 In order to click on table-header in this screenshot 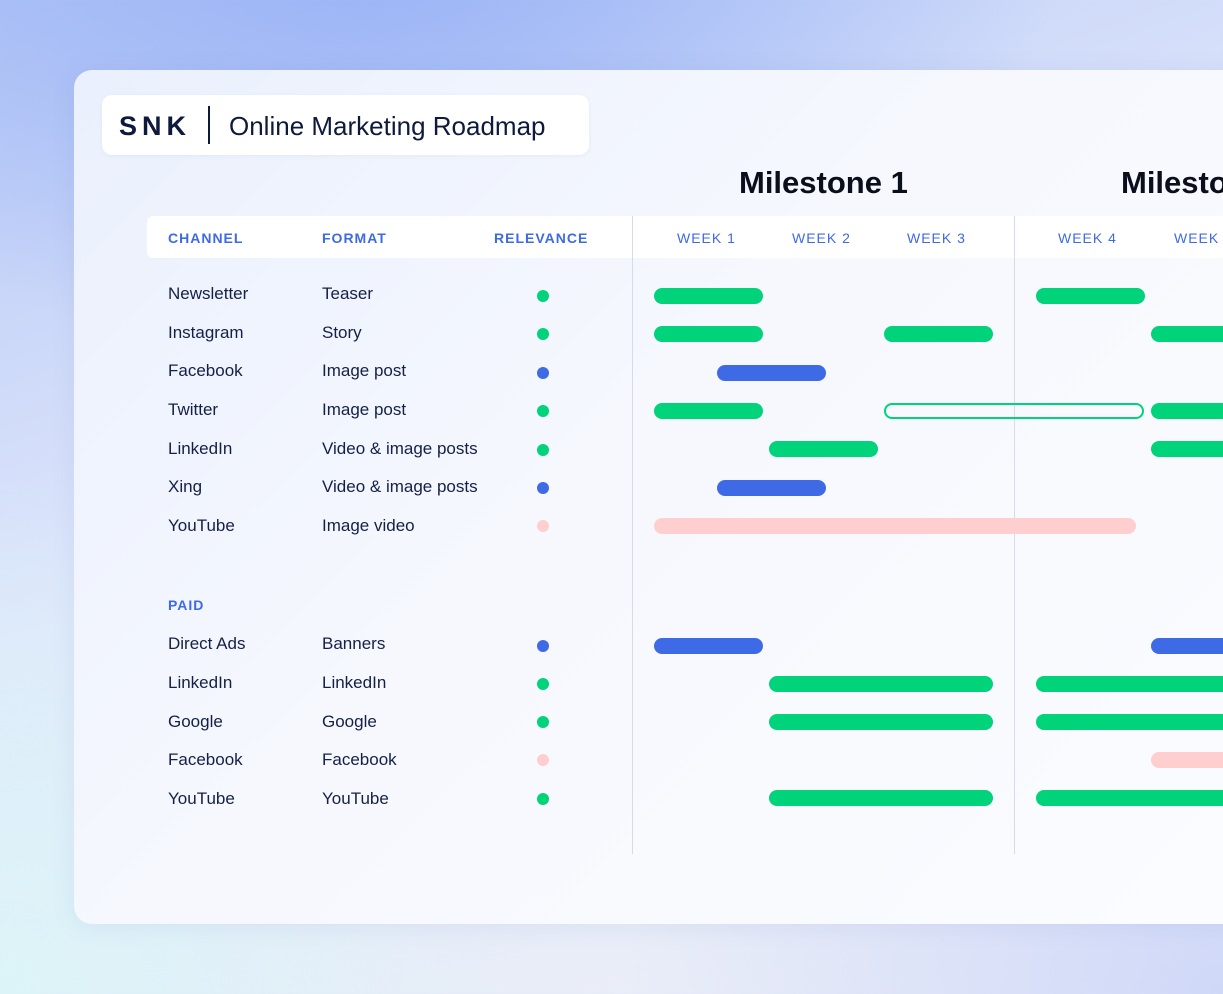, I will do `click(685, 237)`.